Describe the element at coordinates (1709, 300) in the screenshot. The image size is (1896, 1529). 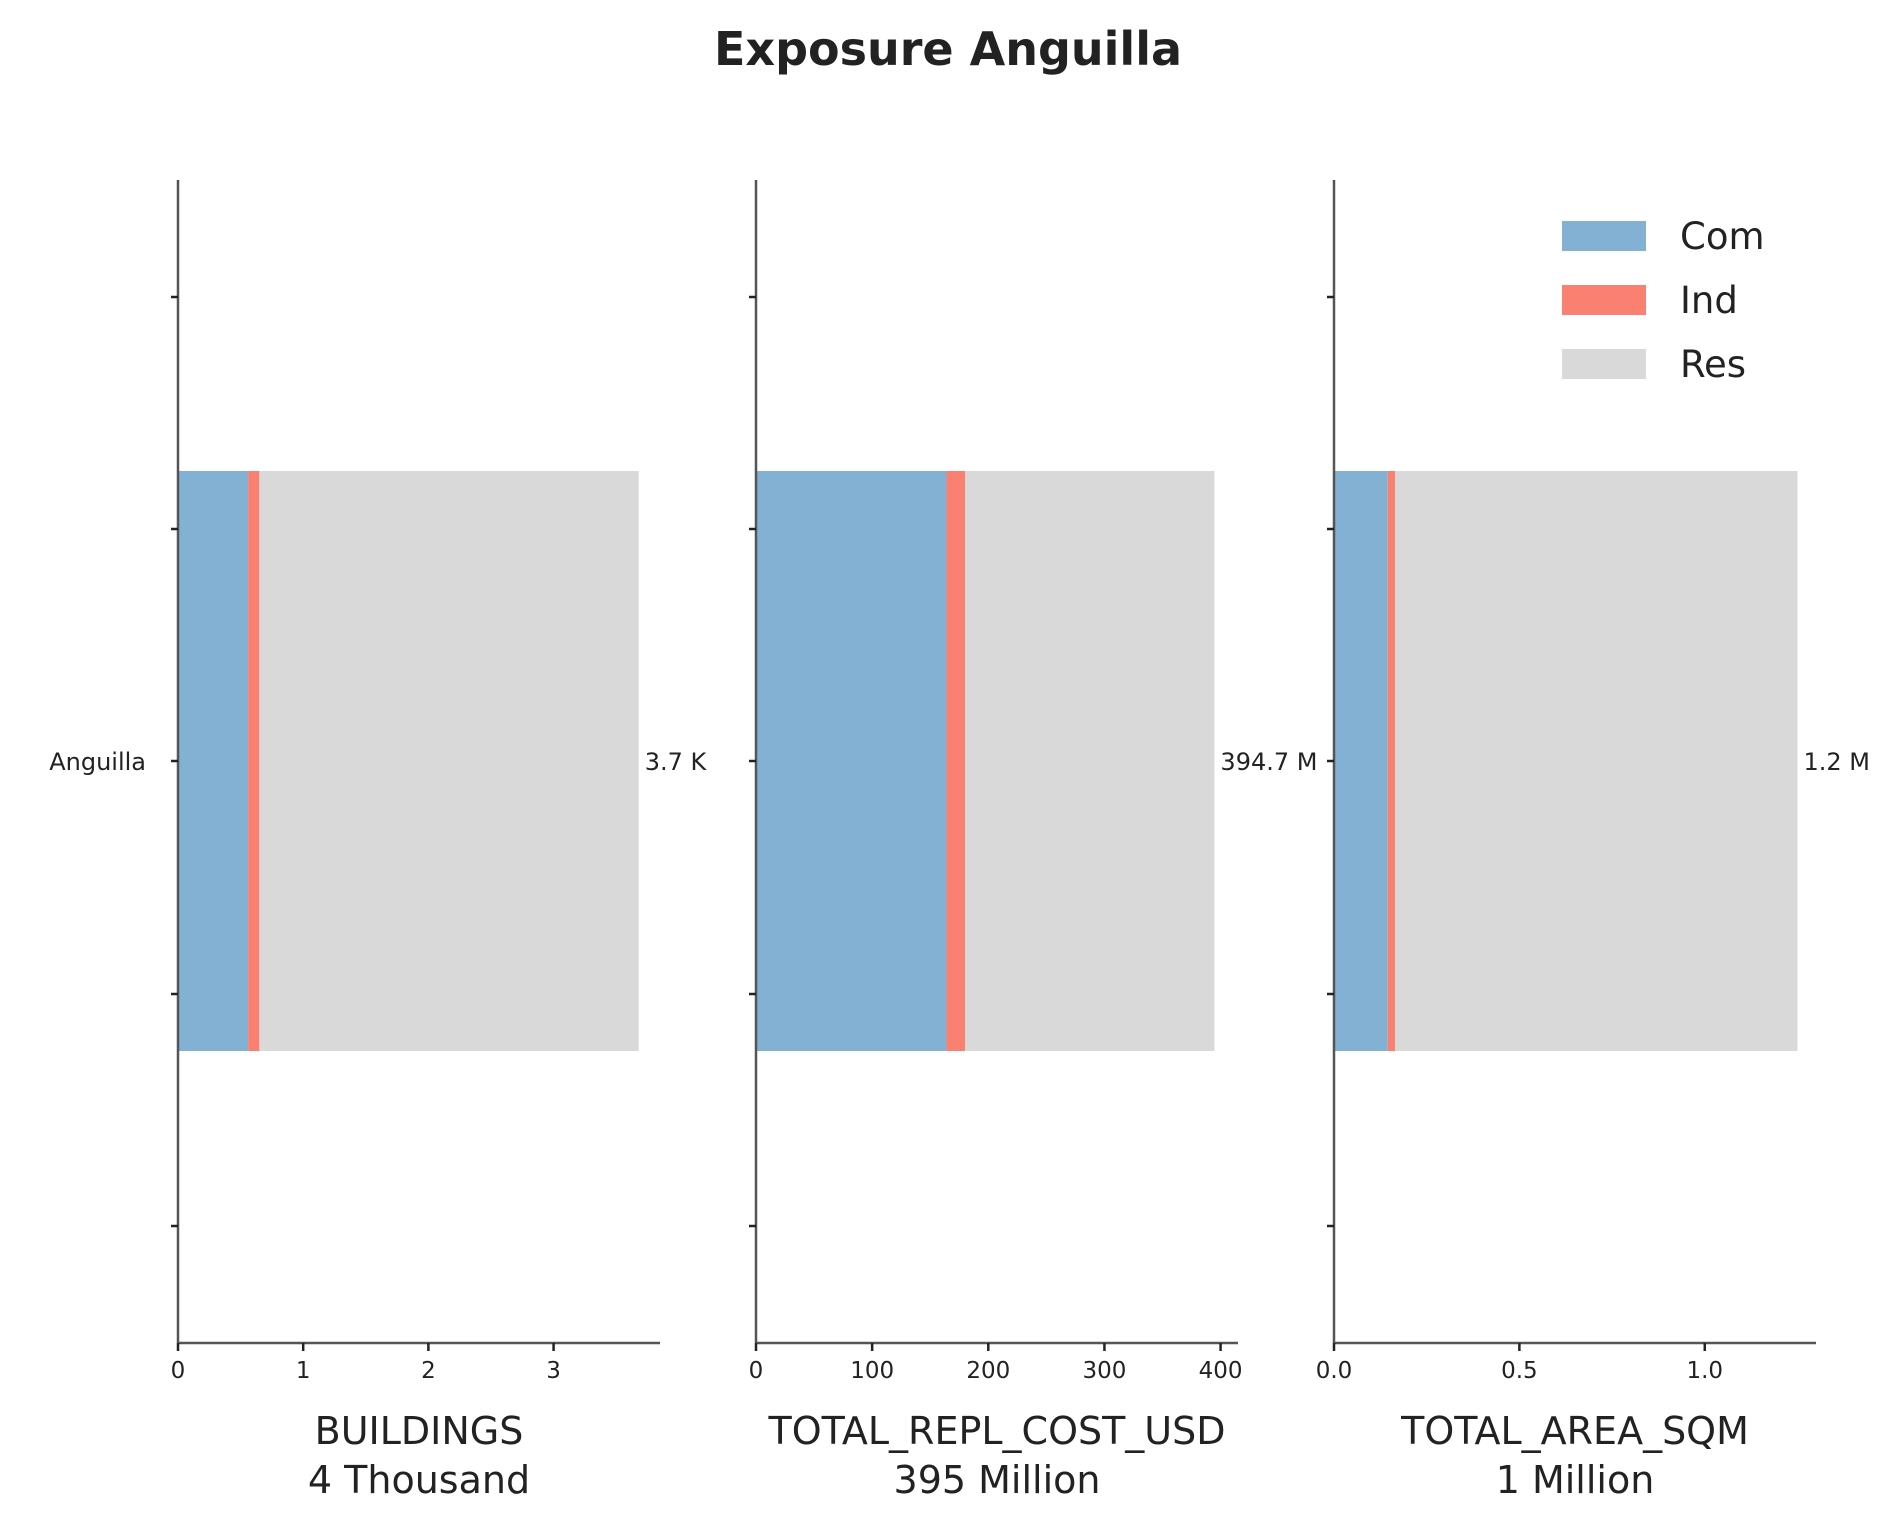
I see `legend-label-ind: Ind` at that location.